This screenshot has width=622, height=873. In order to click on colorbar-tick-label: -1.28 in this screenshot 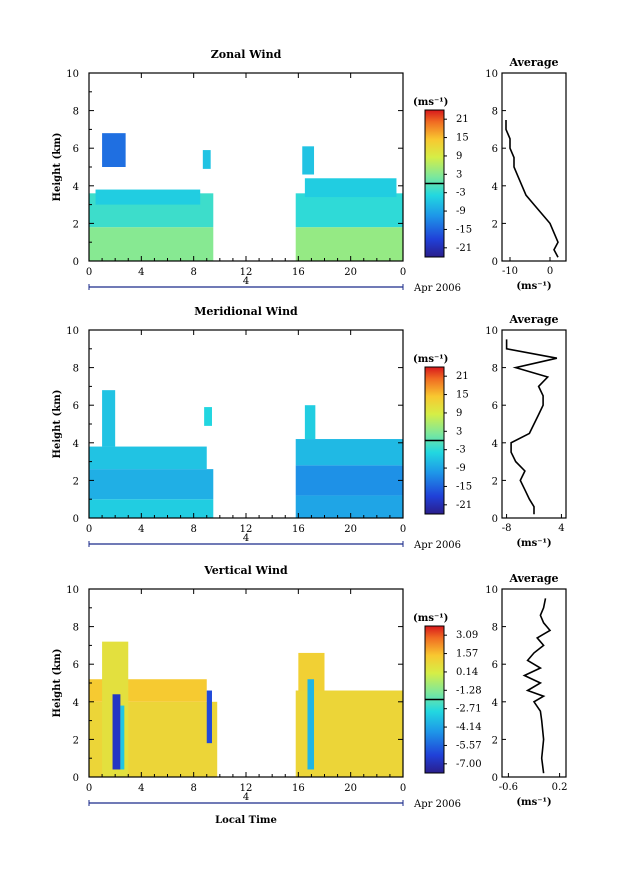, I will do `click(469, 690)`.